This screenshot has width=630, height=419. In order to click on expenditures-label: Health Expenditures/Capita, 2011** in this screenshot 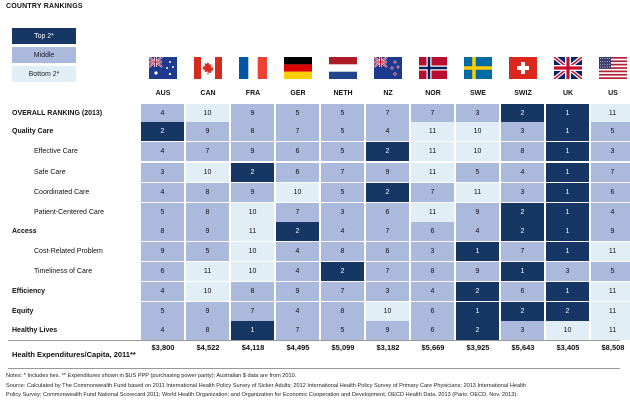, I will do `click(74, 354)`.